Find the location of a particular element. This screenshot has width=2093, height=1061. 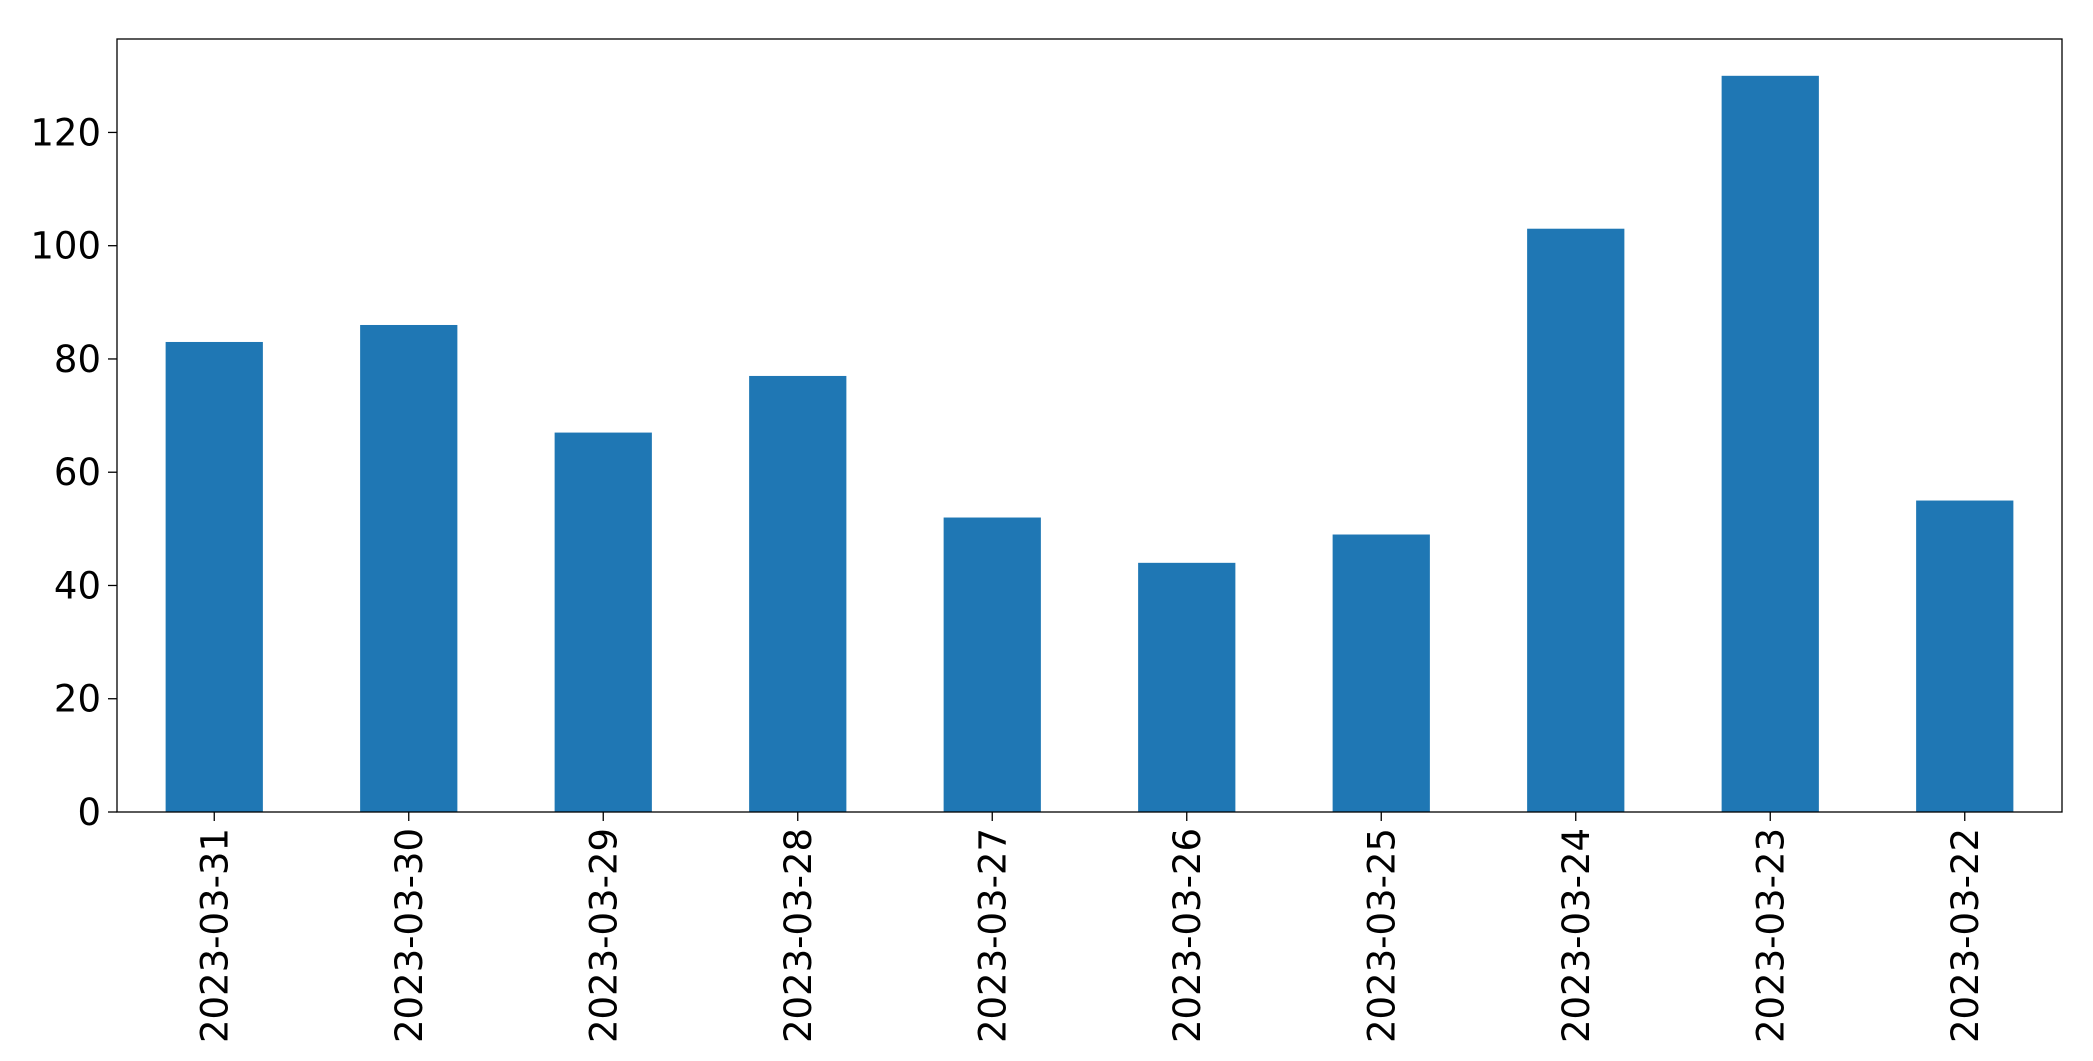

x-tick-label: 2023-03-27 is located at coordinates (992, 935).